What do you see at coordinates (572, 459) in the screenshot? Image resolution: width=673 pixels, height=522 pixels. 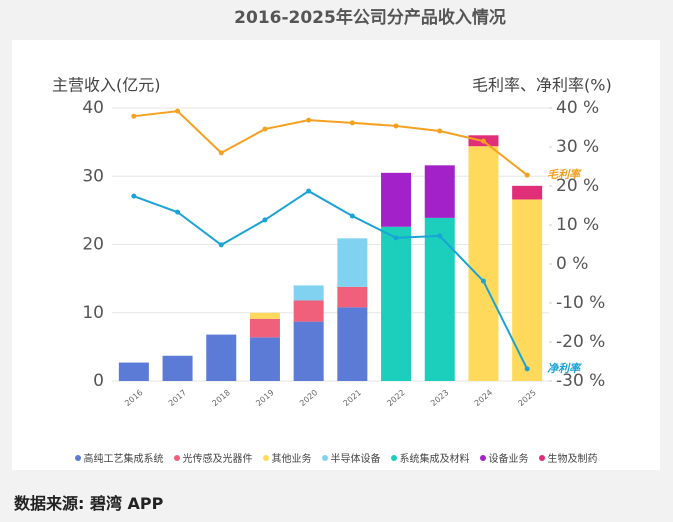 I see `legend-label: 生物及制药` at bounding box center [572, 459].